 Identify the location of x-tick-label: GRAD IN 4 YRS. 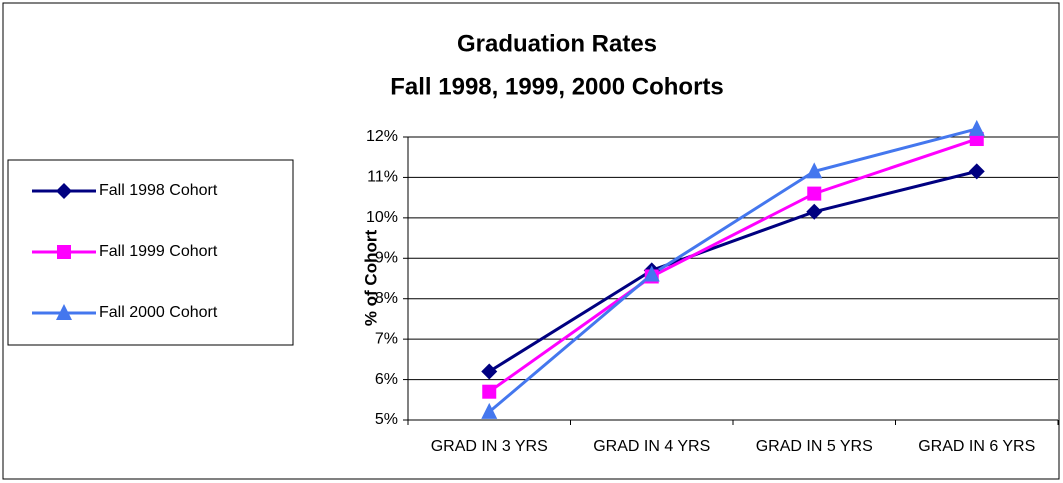
(651, 446).